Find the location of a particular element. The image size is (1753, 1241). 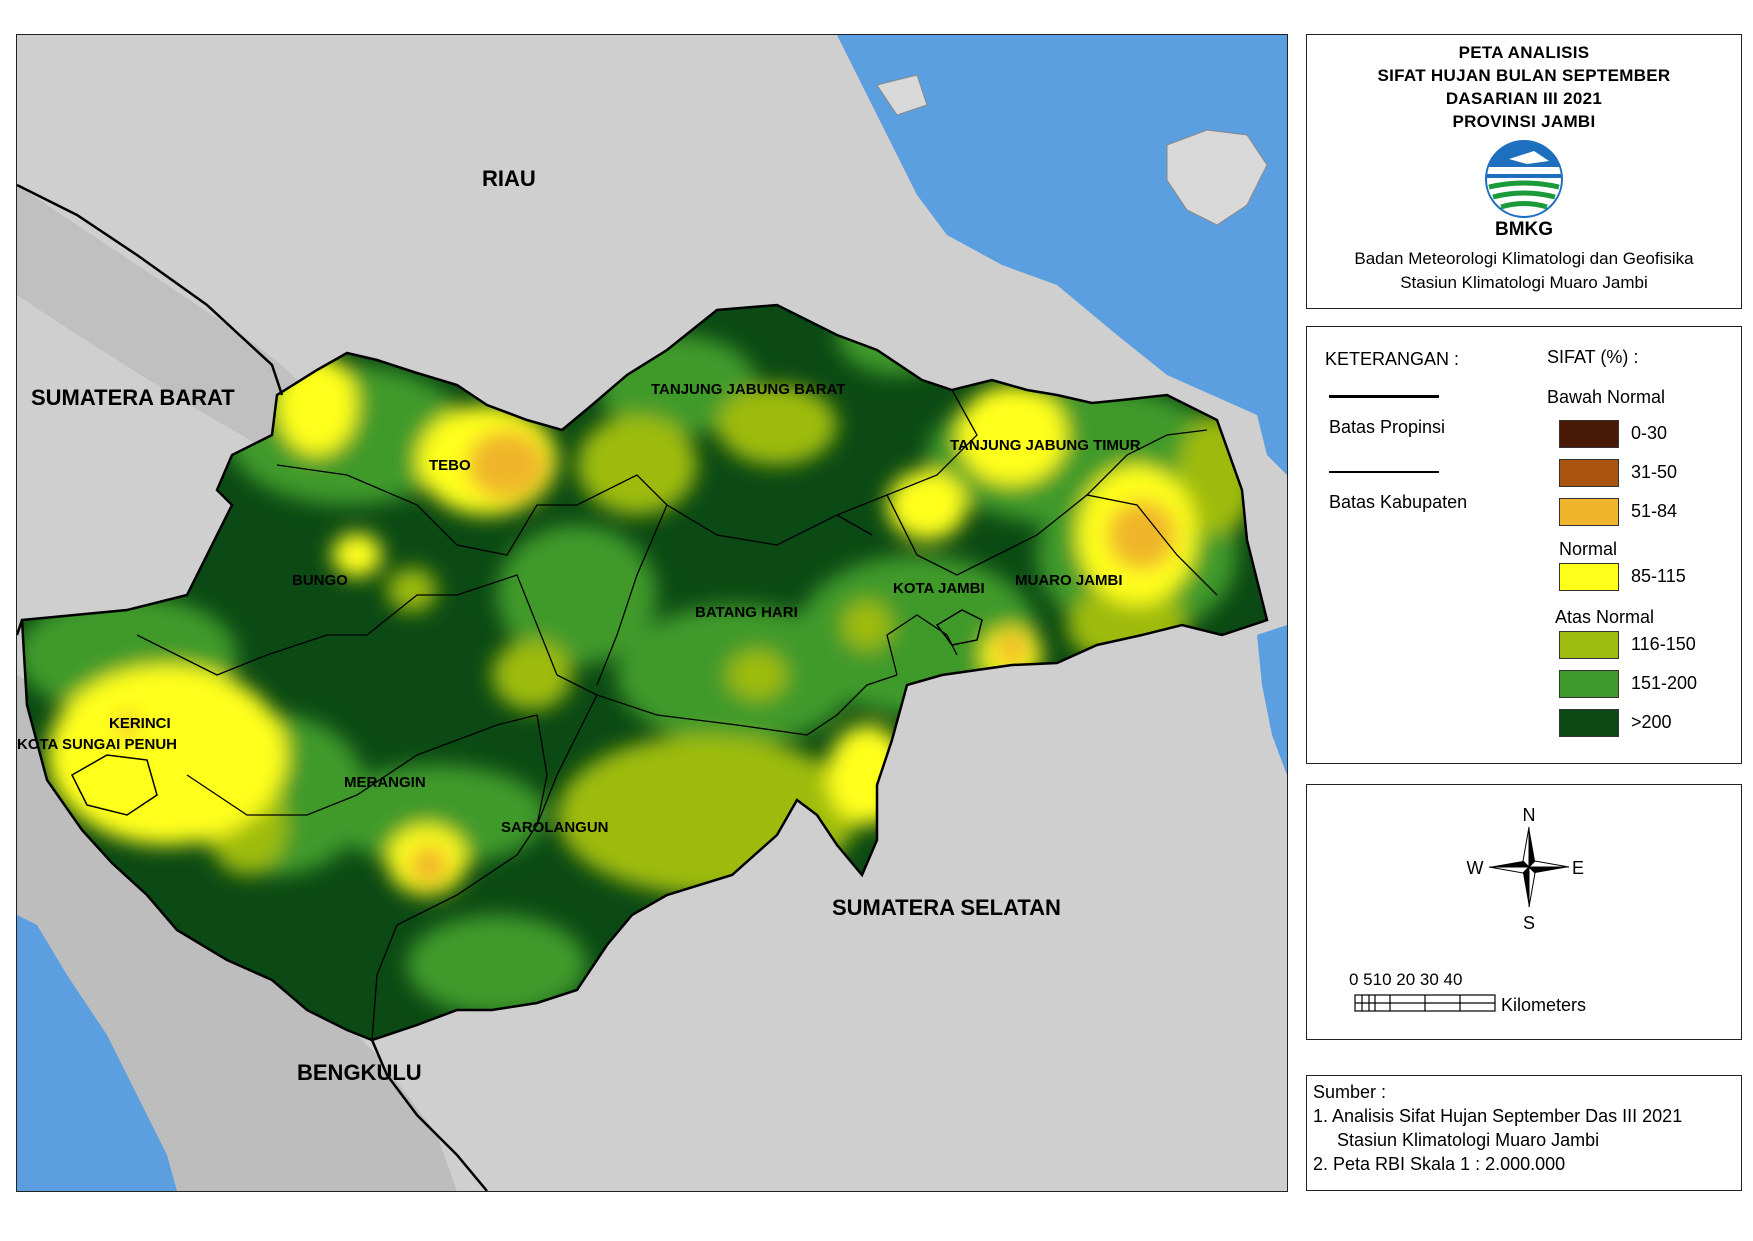

label-batang-hari: BATANG HARI is located at coordinates (746, 612).